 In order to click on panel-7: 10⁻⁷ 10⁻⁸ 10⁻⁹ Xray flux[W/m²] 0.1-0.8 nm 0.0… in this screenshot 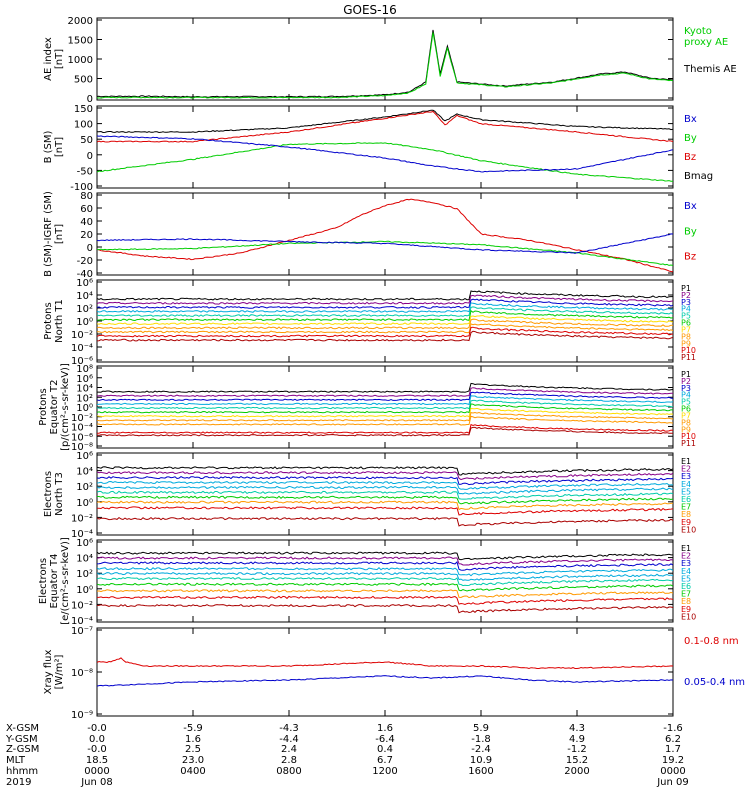, I will do `click(394, 673)`.